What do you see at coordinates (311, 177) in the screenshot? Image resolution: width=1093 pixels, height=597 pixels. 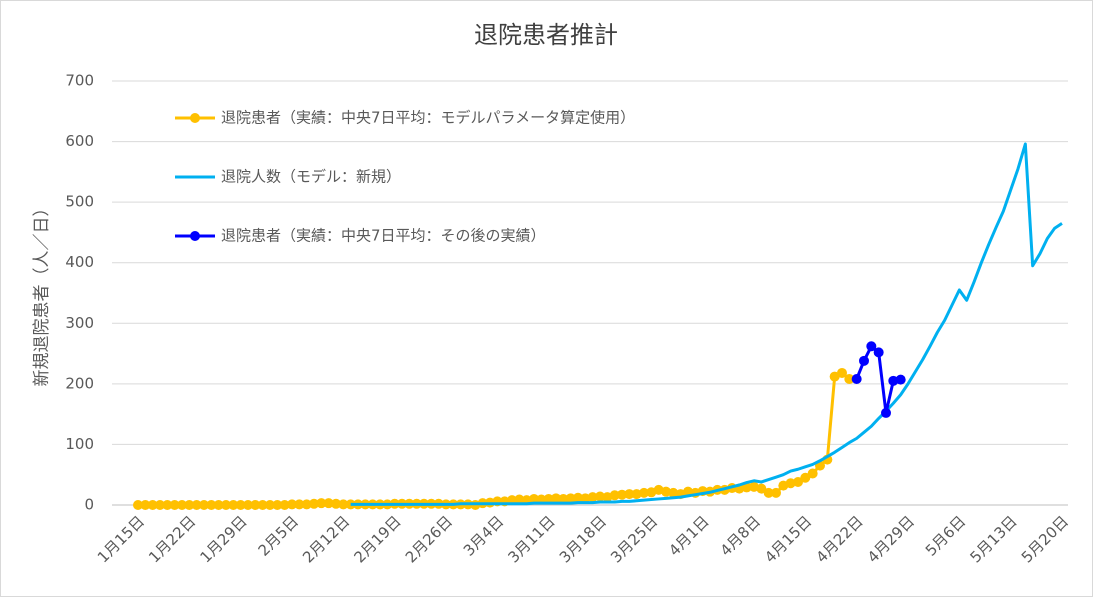 I see `legend-label: 退院人数（モデル：新規）` at bounding box center [311, 177].